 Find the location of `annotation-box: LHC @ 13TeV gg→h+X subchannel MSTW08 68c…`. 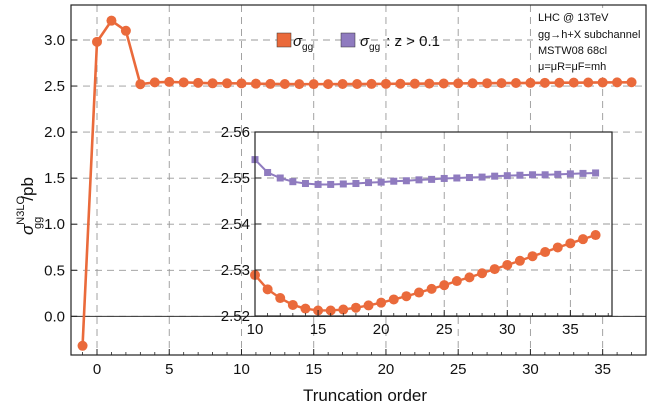

annotation-box: LHC @ 13TeV gg→h+X subchannel MSTW08 68c… is located at coordinates (588, 42).